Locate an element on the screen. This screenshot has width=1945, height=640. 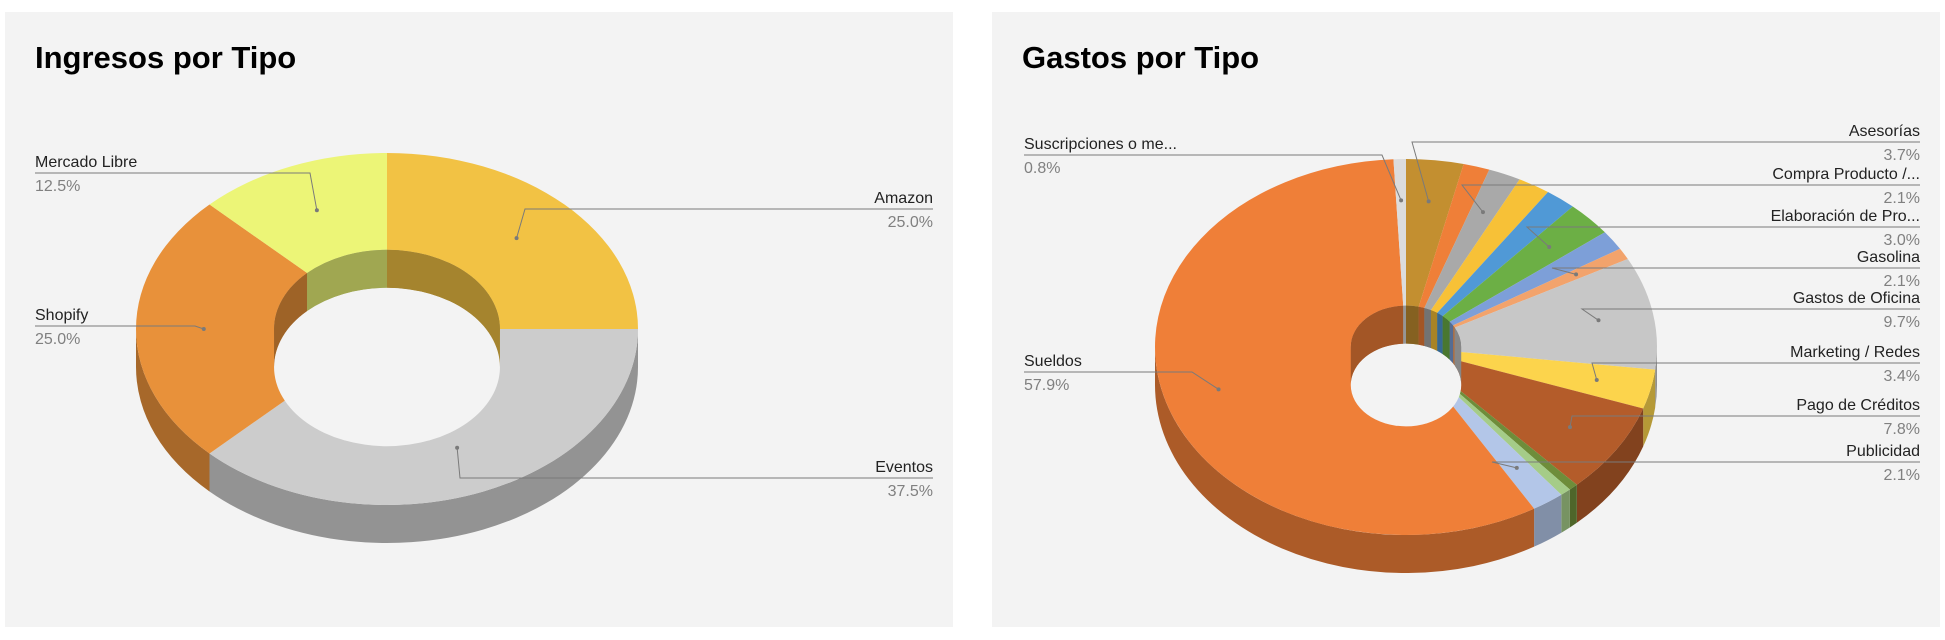
undefined-slice-marketing-redes is located at coordinates (1557, 380).